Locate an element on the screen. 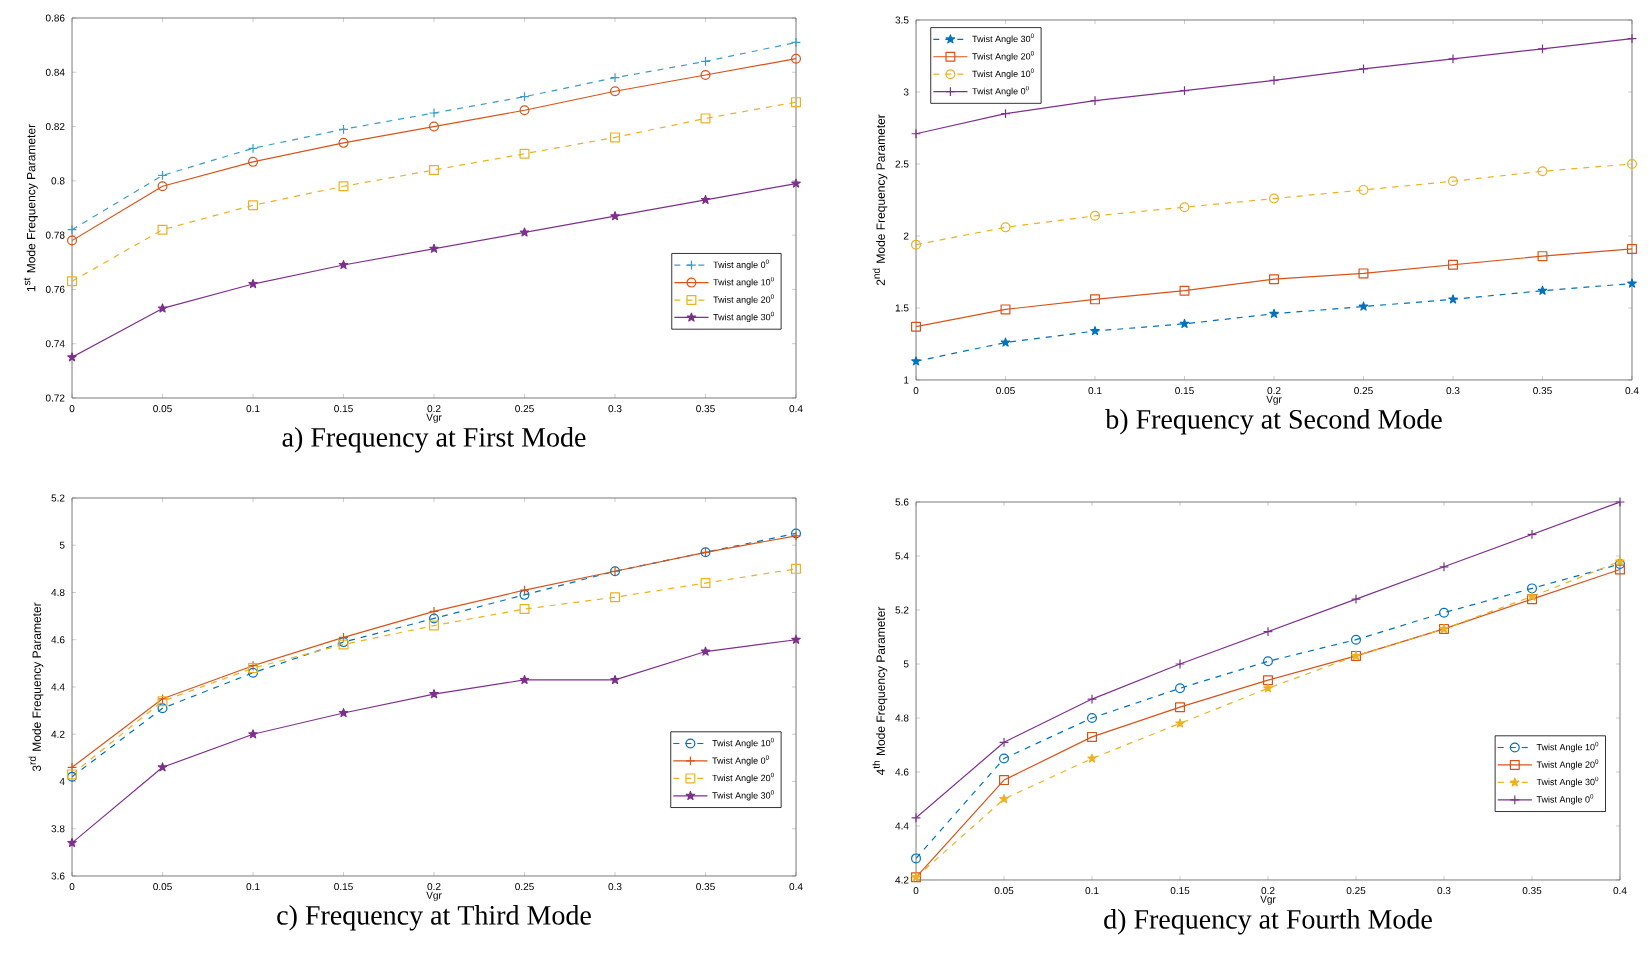  text: d) Frequency at Fourth Mode is located at coordinates (1268, 922).